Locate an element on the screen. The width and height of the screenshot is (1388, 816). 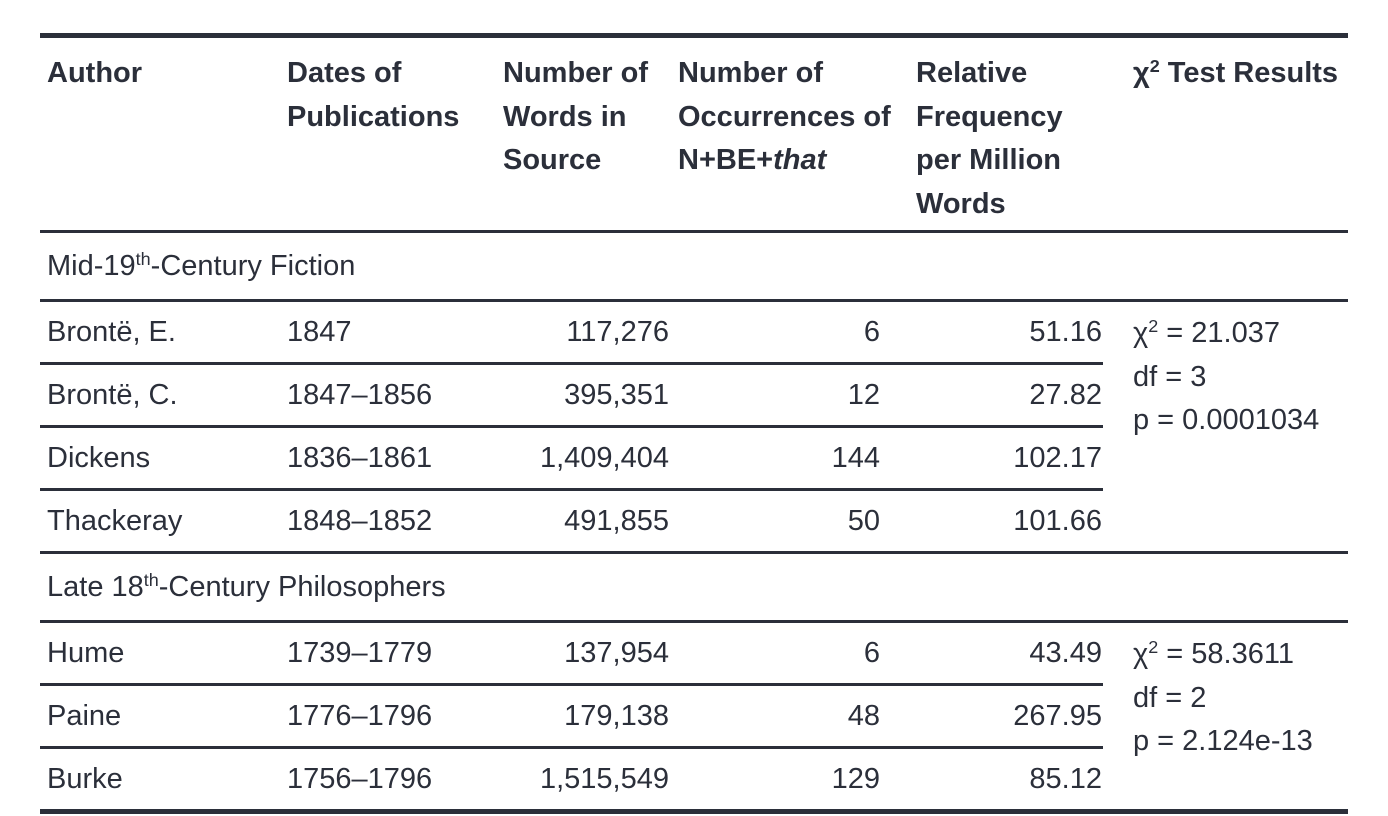
table-row-dickens: Dickens 1836–1861 1,409,404 144 102.17 is located at coordinates (694, 458).